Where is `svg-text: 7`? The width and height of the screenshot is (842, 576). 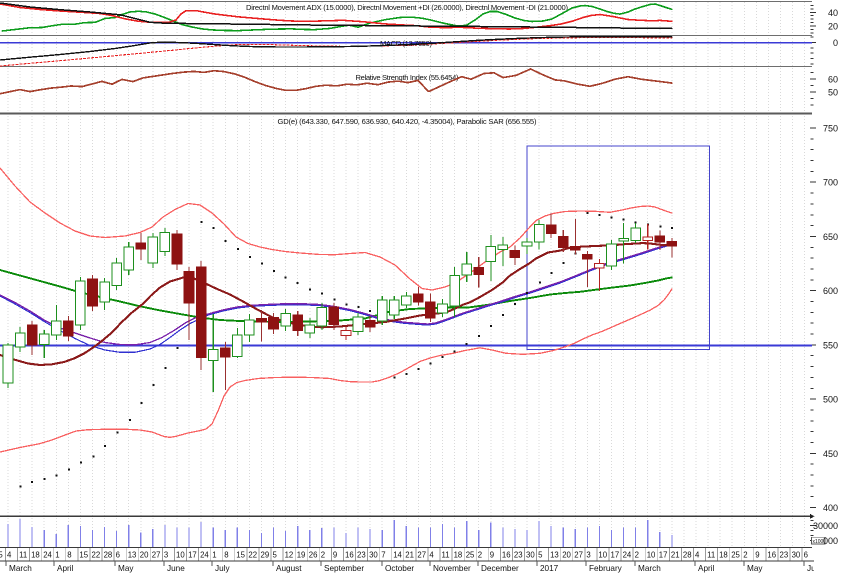 svg-text: 7 is located at coordinates (383, 555).